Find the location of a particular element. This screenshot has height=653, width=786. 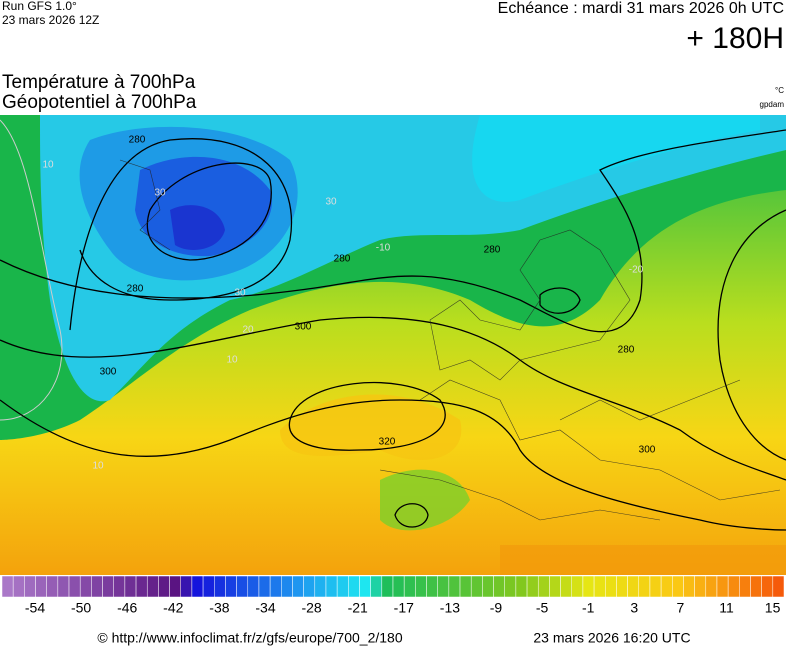

unit-geo: gpdam is located at coordinates (772, 104).